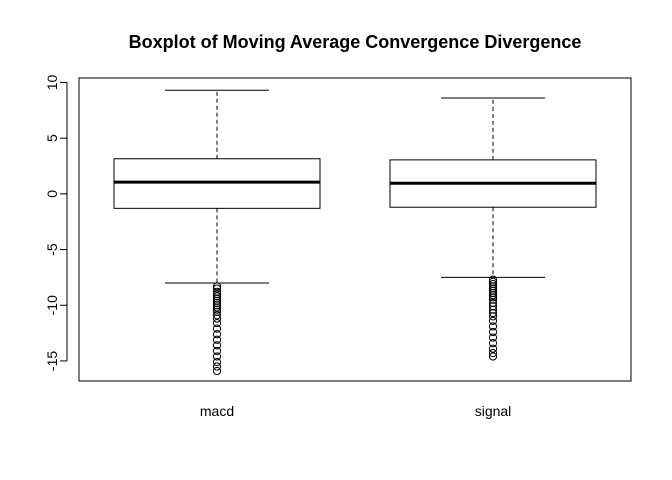 Image resolution: width=672 pixels, height=480 pixels. Describe the element at coordinates (52, 194) in the screenshot. I see `y-tick-label: 0` at that location.